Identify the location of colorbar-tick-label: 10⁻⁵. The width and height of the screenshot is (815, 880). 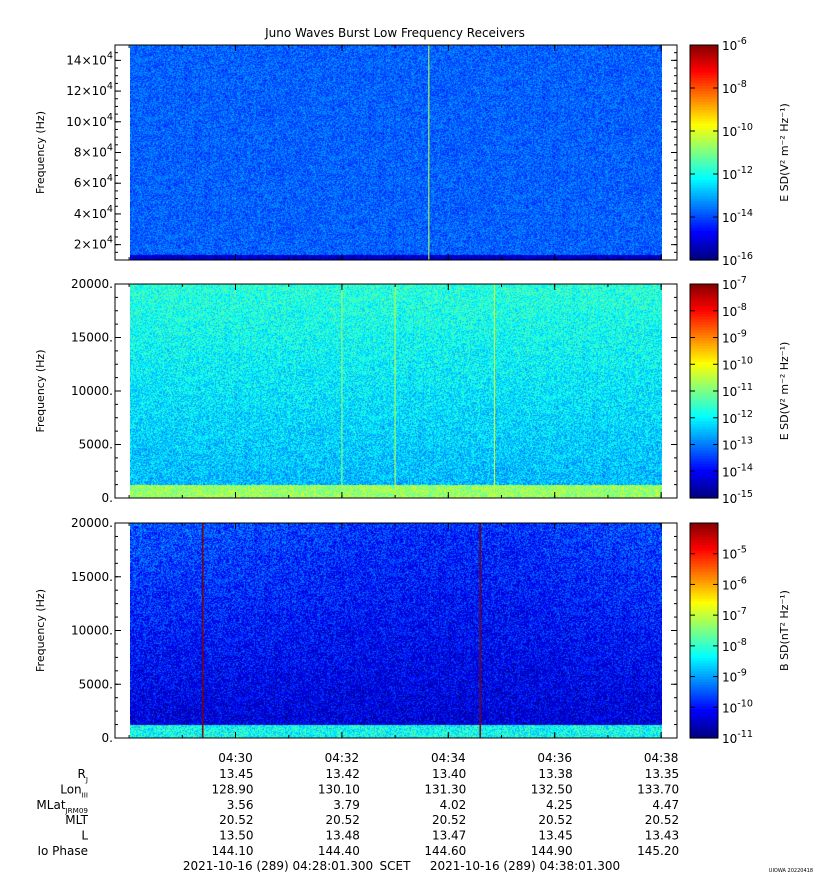
(734, 553).